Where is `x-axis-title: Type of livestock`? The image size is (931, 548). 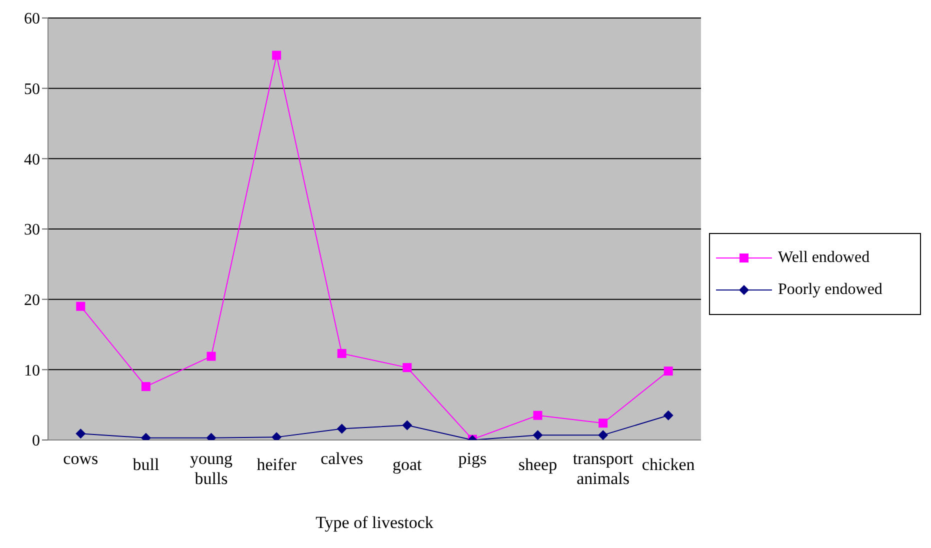 x-axis-title: Type of livestock is located at coordinates (375, 522).